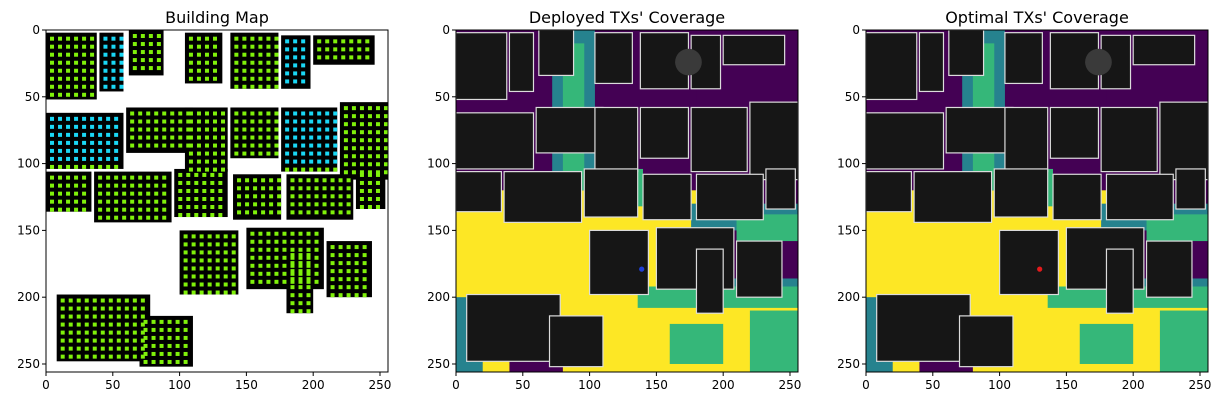  What do you see at coordinates (380, 385) in the screenshot?
I see `x-tick-label: 250` at bounding box center [380, 385].